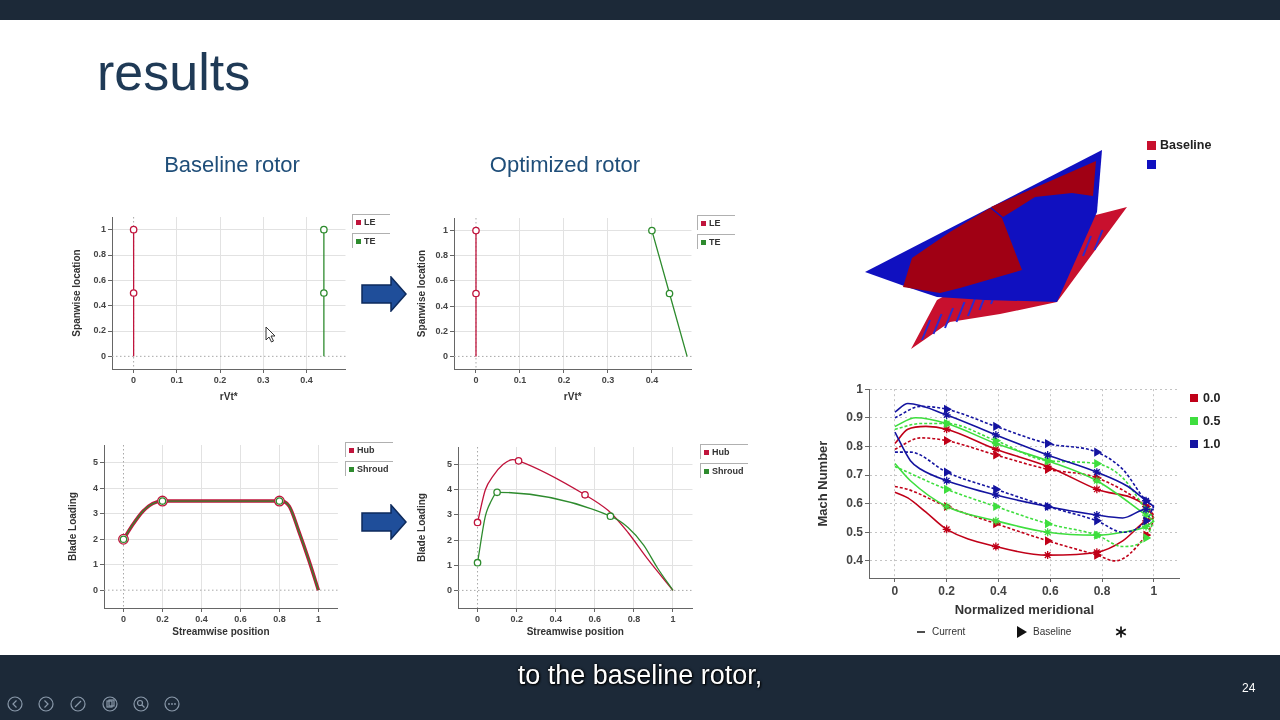  Describe the element at coordinates (1212, 397) in the screenshot. I see `legend-label: 0.0` at that location.